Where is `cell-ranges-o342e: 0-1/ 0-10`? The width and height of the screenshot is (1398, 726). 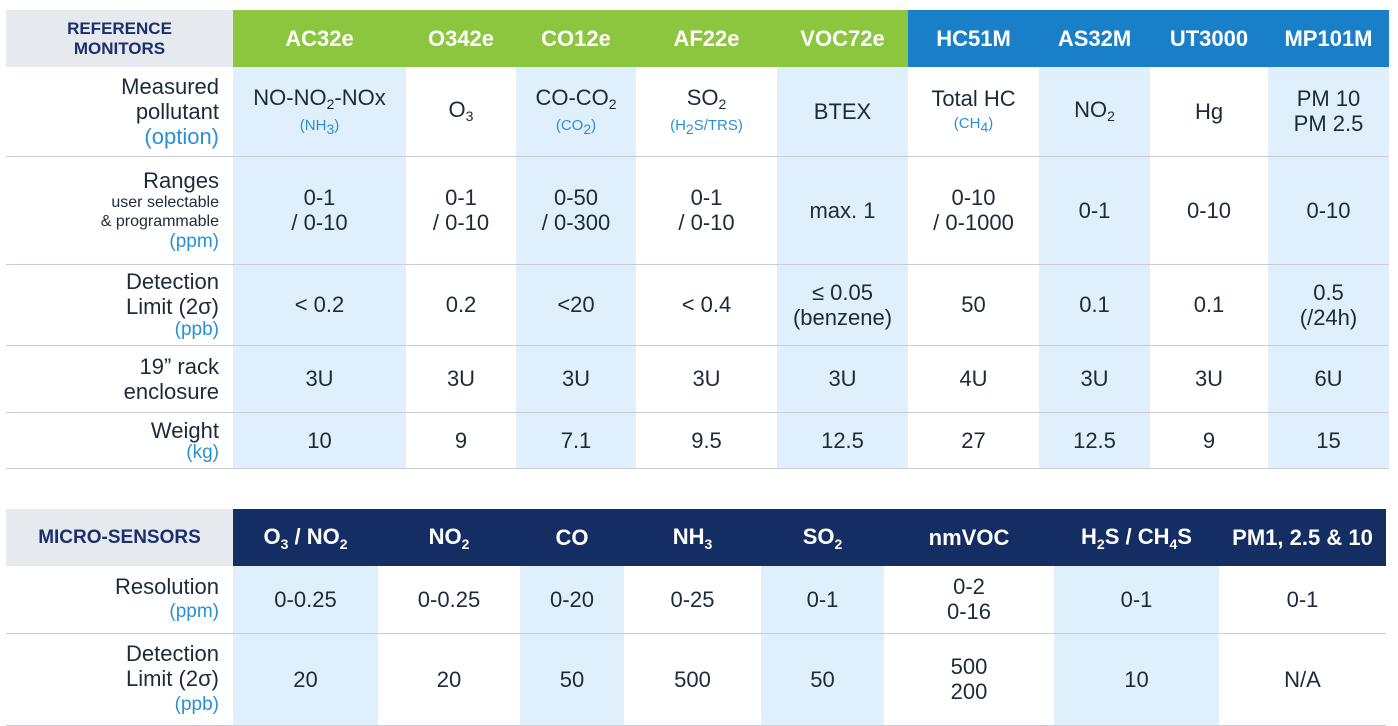 cell-ranges-o342e: 0-1/ 0-10 is located at coordinates (461, 210).